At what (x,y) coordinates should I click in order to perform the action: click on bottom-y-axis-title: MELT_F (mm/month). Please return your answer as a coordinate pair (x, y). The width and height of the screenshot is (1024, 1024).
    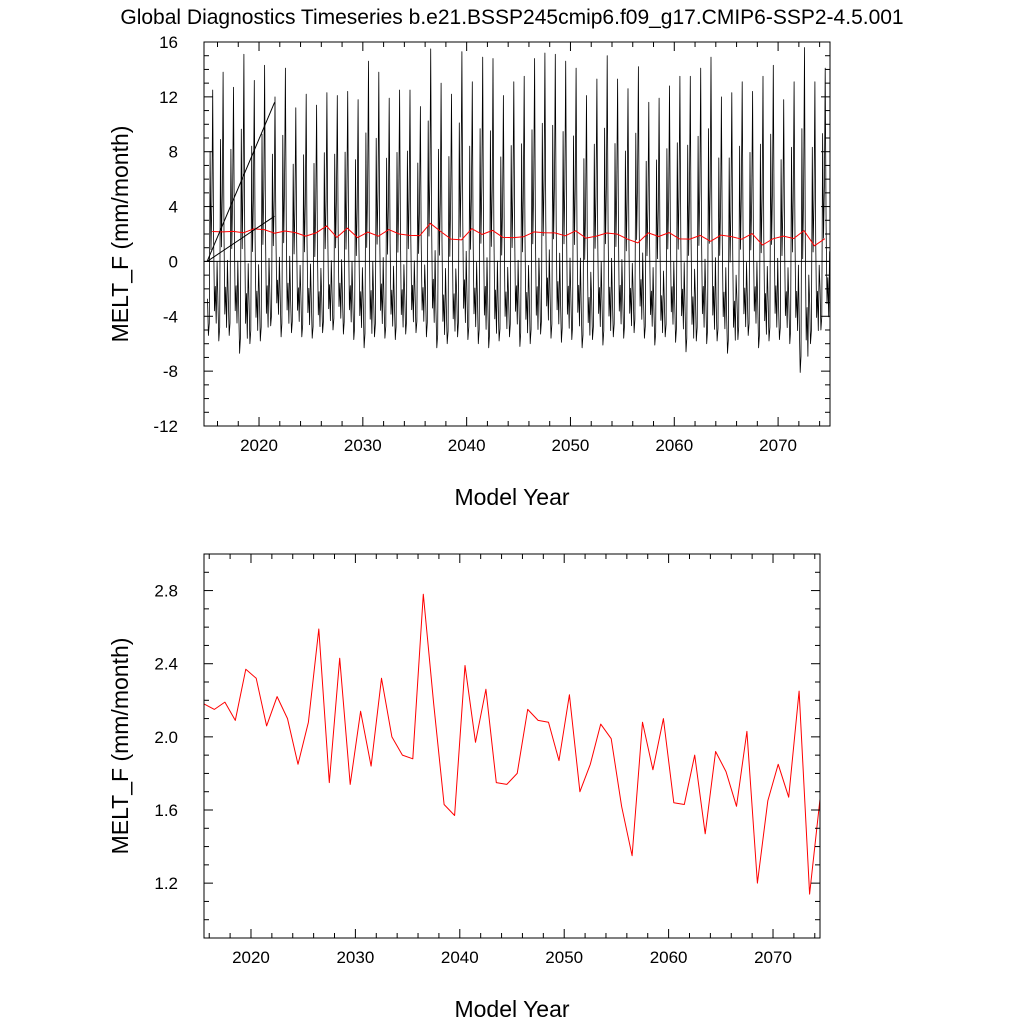
    Looking at the image, I should click on (120, 746).